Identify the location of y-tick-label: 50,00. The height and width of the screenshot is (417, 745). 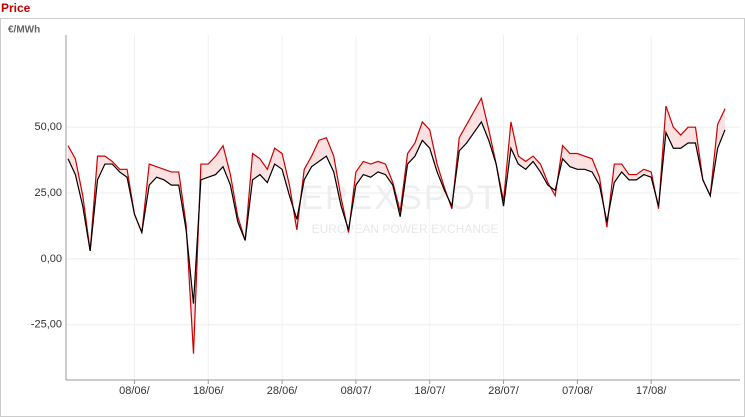
(48, 127).